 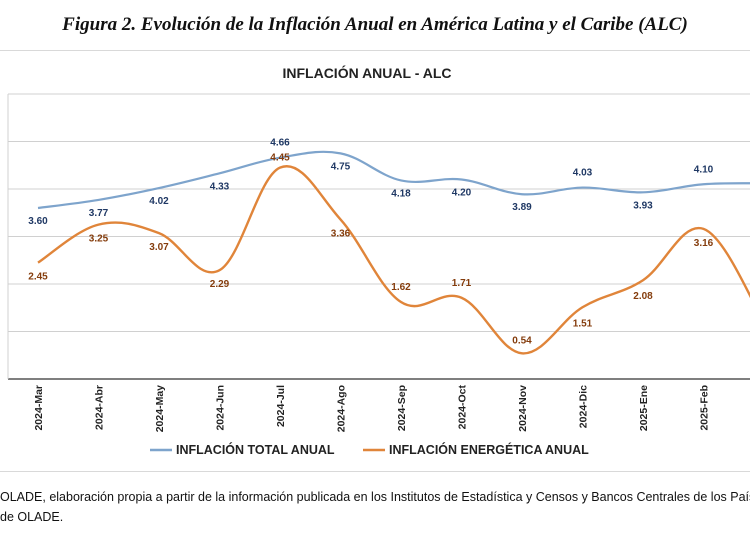 What do you see at coordinates (401, 193) in the screenshot?
I see `data-label: 4.18` at bounding box center [401, 193].